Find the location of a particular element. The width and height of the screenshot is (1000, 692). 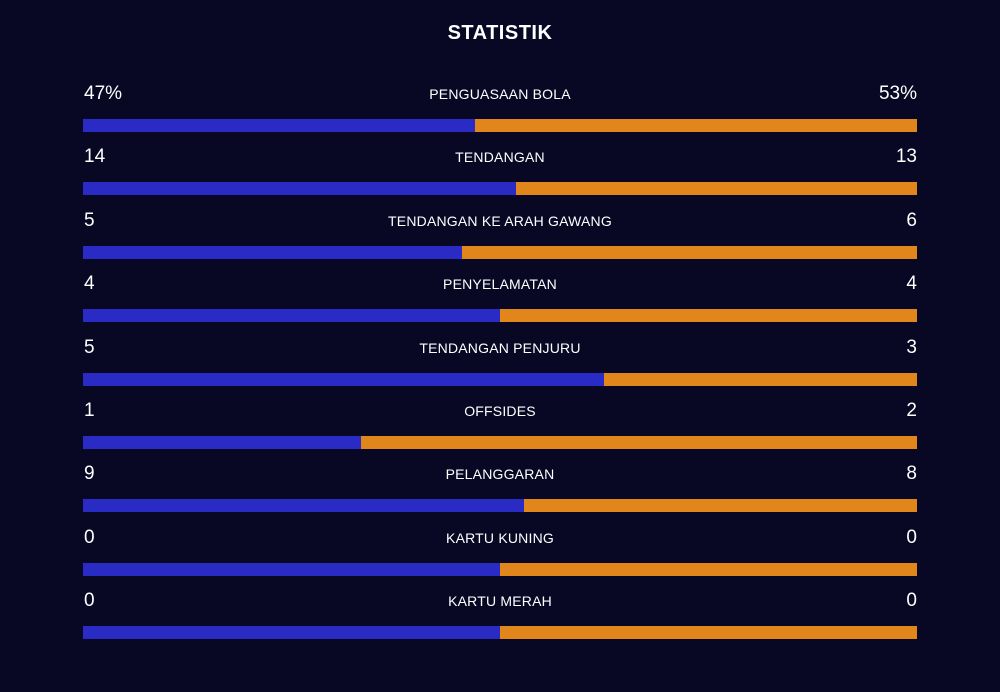

stat-row-corners: 5 TENDANGAN PENJURU 3 is located at coordinates (500, 365).